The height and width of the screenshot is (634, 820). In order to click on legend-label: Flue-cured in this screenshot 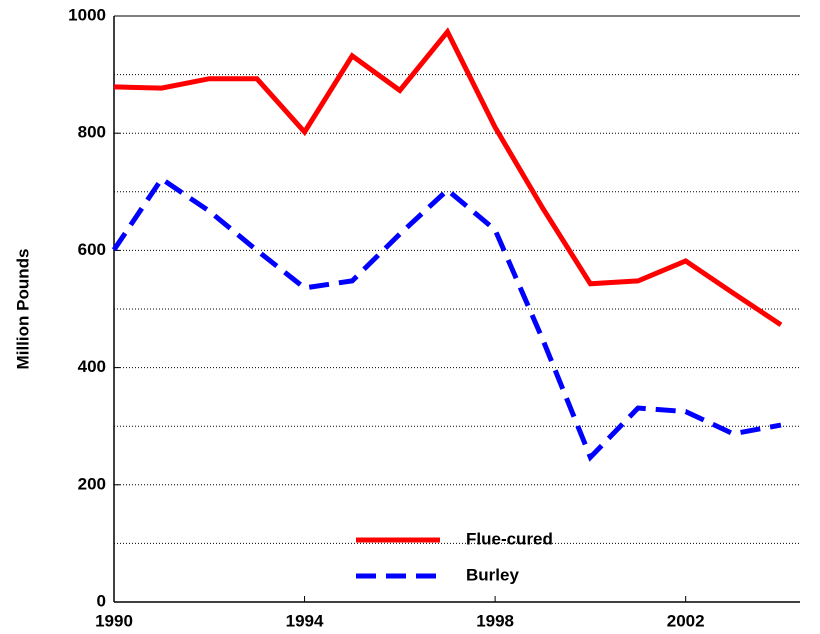, I will do `click(509, 538)`.